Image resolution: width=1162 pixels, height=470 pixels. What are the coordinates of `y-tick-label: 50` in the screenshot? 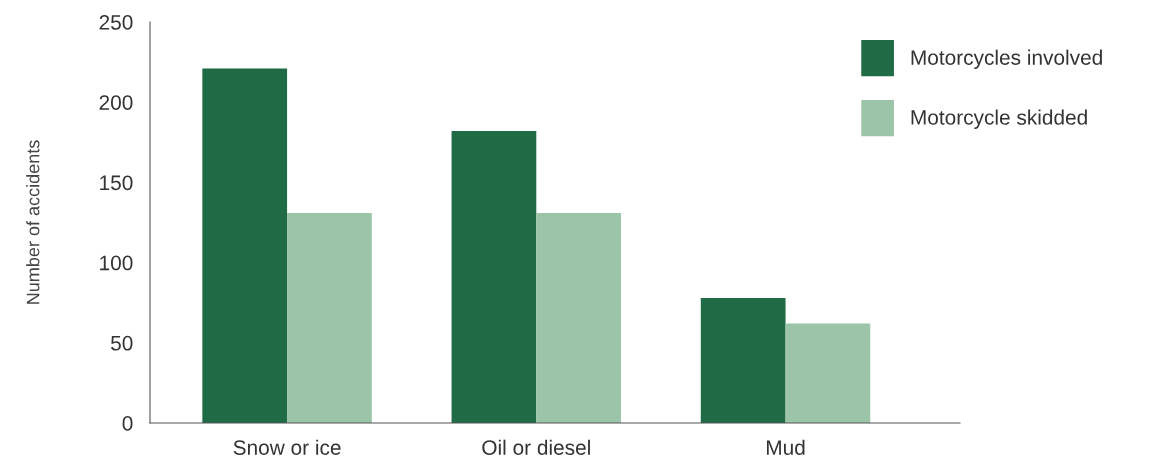 It's located at (122, 343).